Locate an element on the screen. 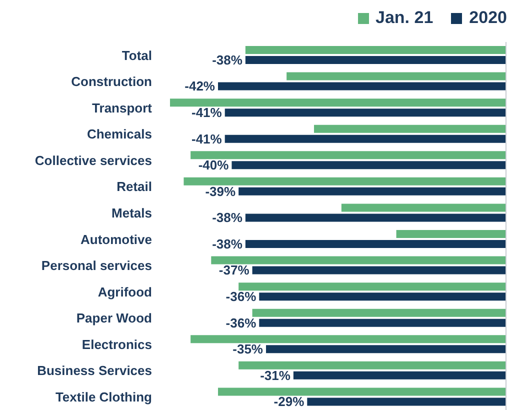  y-tick-label: Retail is located at coordinates (134, 186).